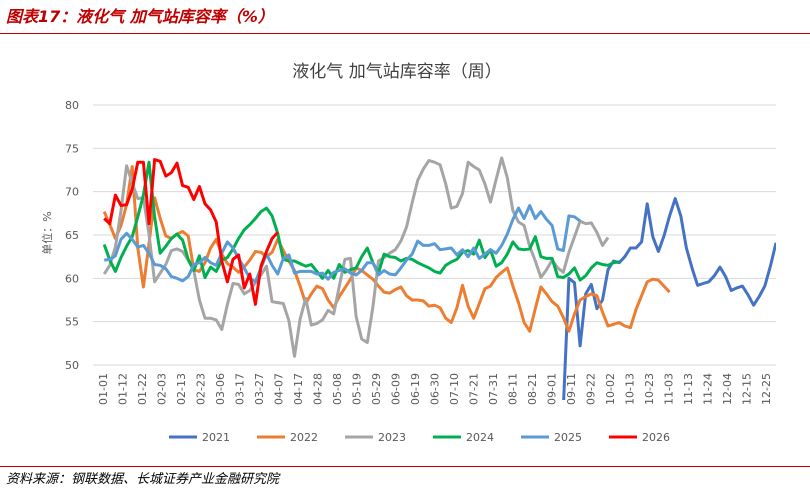 This screenshot has height=494, width=810. Describe the element at coordinates (591, 389) in the screenshot. I see `x-tick-label: 09-22` at that location.